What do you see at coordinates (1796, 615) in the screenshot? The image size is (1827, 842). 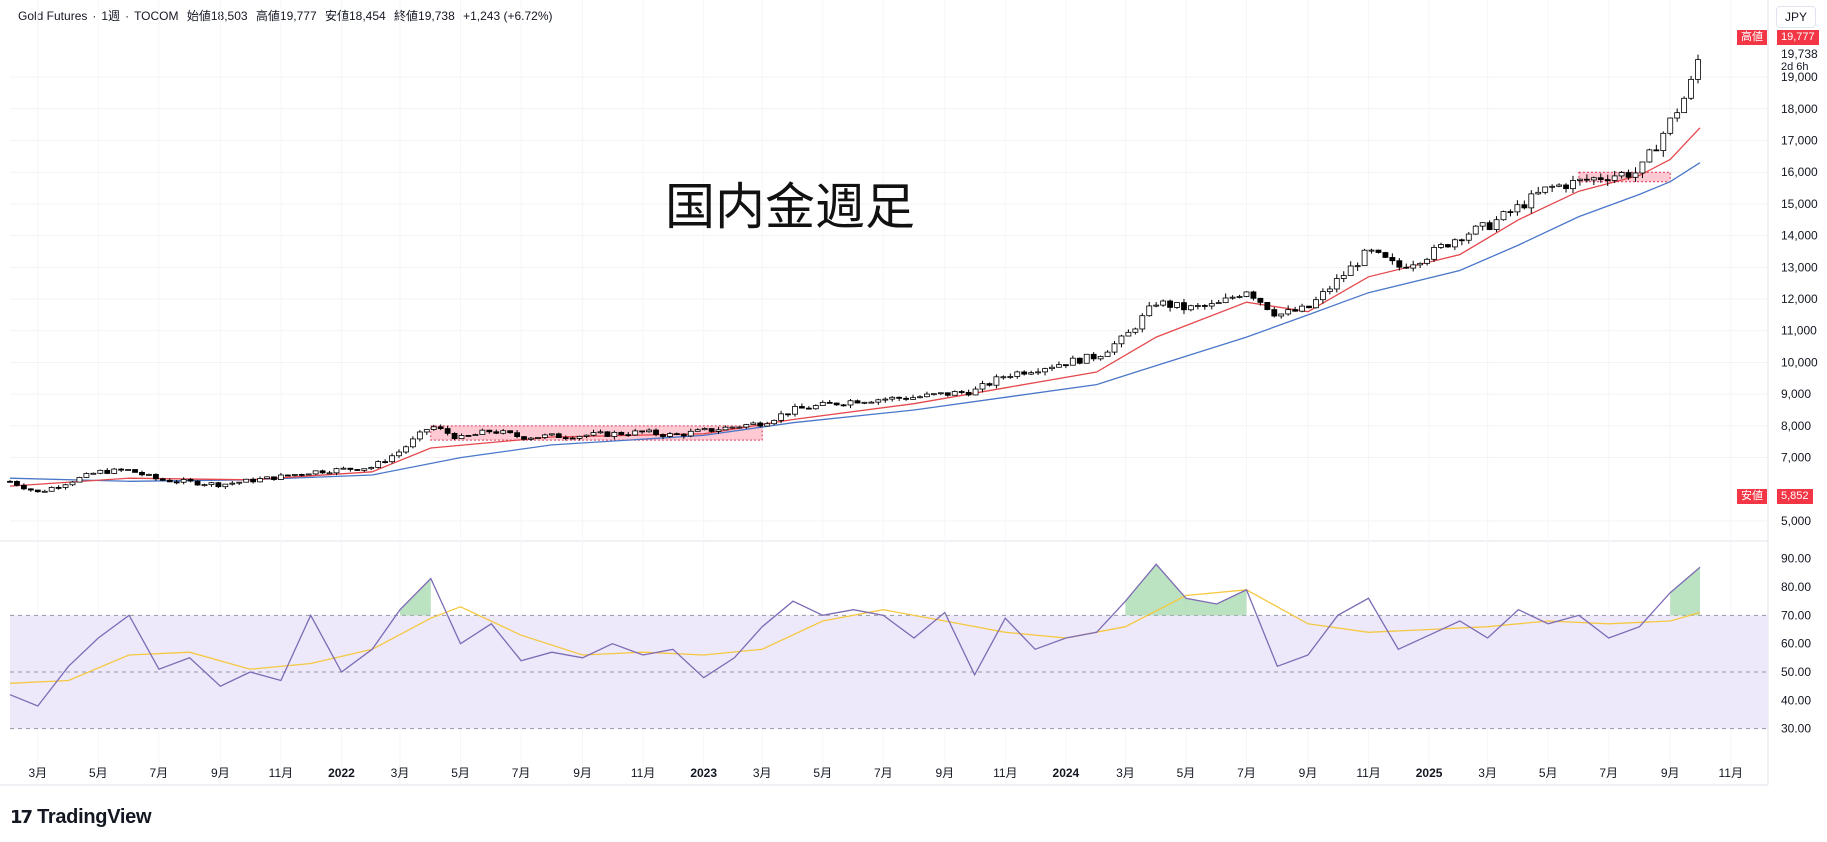 I see `rsi-tick-label: 70.00` at bounding box center [1796, 615].